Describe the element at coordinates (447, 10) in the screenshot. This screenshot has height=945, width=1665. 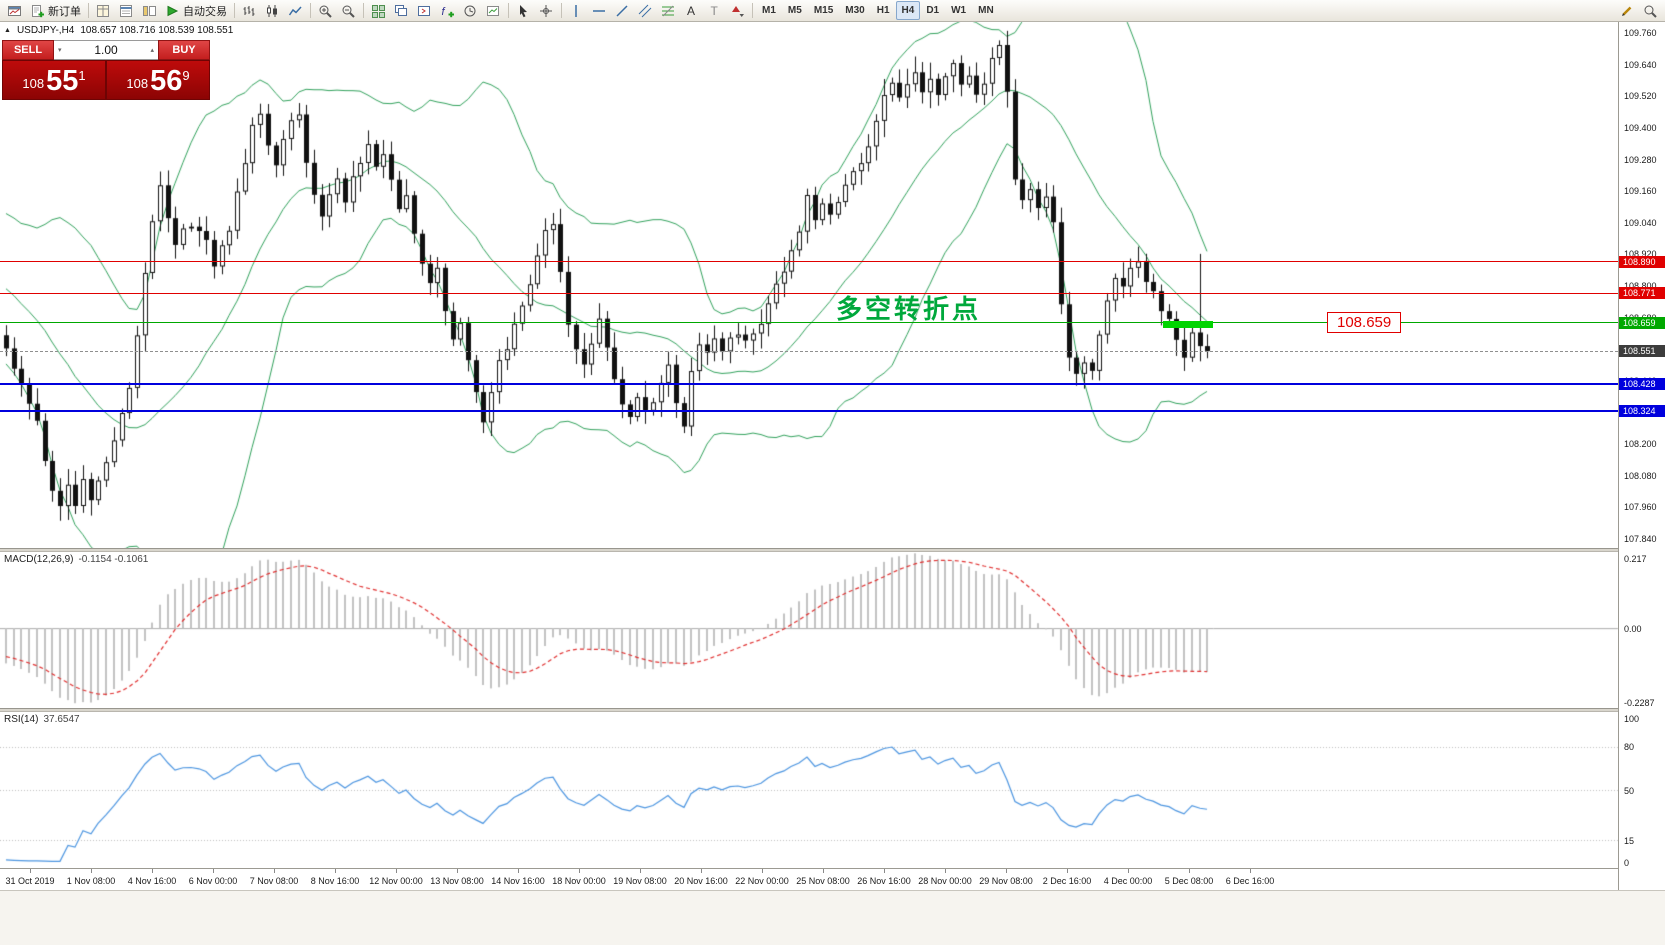
I see `indicators: f` at that location.